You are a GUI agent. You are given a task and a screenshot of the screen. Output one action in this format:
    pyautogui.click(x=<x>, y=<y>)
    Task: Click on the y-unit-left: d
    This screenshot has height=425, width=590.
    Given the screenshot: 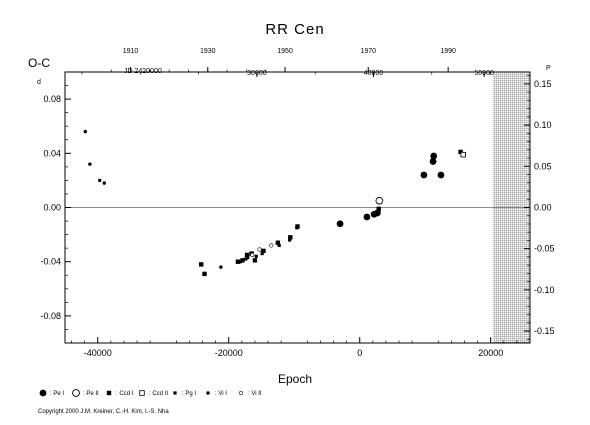 What is the action you would take?
    pyautogui.click(x=39, y=82)
    